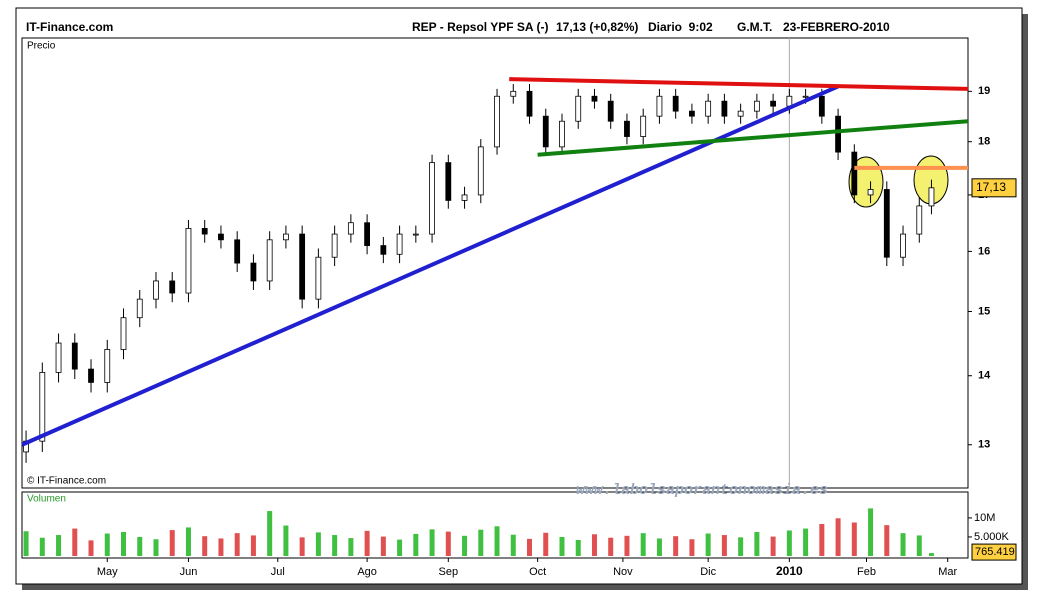 The image size is (1040, 605). What do you see at coordinates (984, 311) in the screenshot?
I see `y-tick-label: 15` at bounding box center [984, 311].